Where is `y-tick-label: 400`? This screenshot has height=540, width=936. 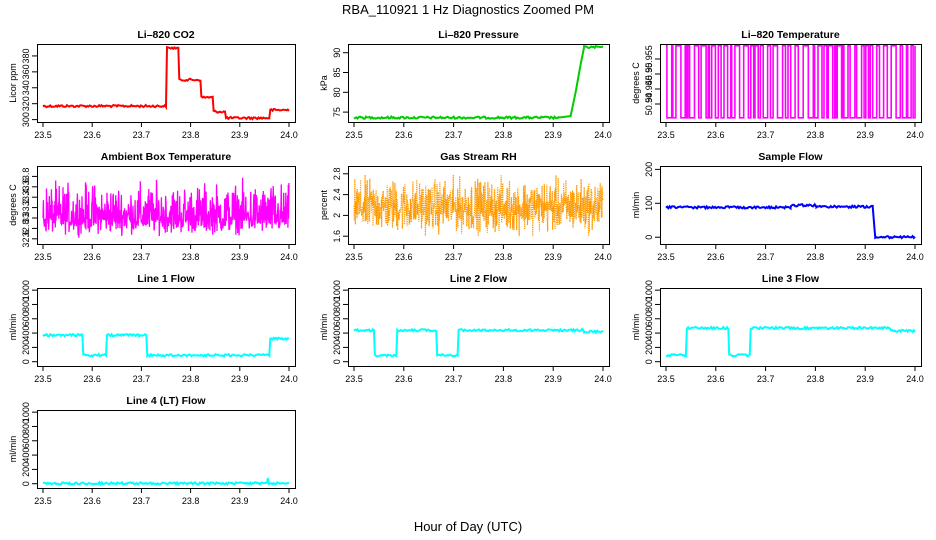
y-tick-label: 400 is located at coordinates (649, 333).